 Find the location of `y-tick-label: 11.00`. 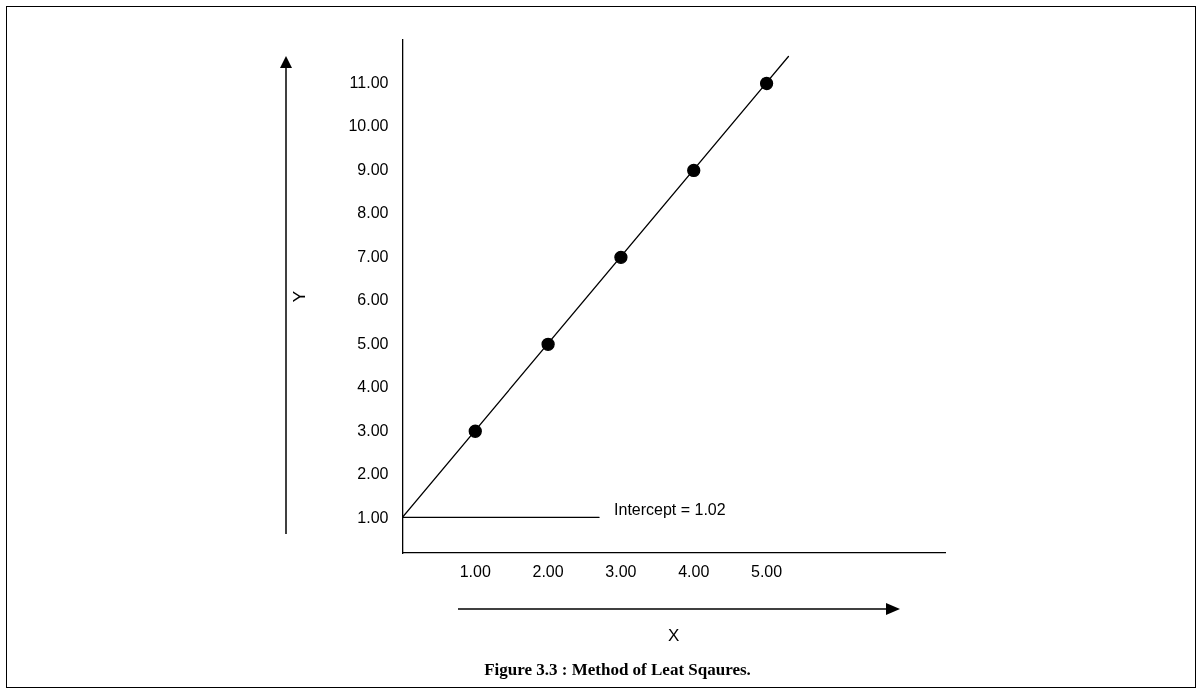

y-tick-label: 11.00 is located at coordinates (369, 82).